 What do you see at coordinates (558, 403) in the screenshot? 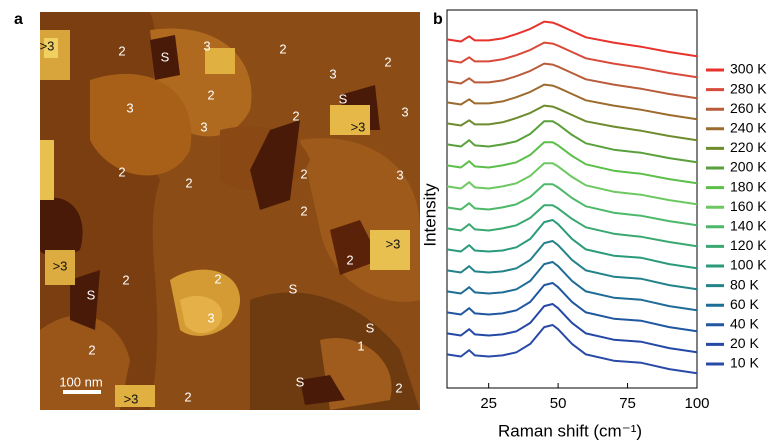
I see `x-tick-label: 50` at bounding box center [558, 403].